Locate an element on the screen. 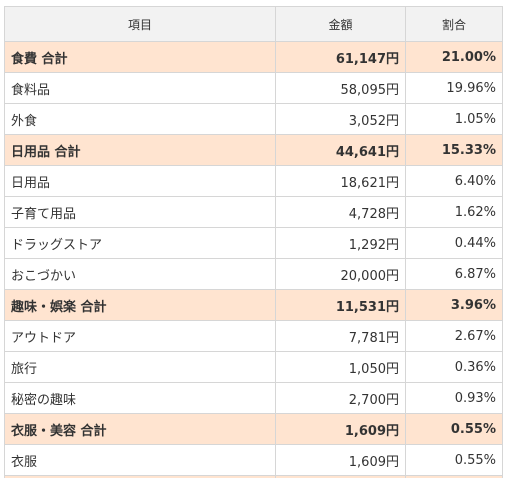 Image resolution: width=509 pixels, height=481 pixels. table-row: 子育て用品 4,728円 1.62% is located at coordinates (253, 212).